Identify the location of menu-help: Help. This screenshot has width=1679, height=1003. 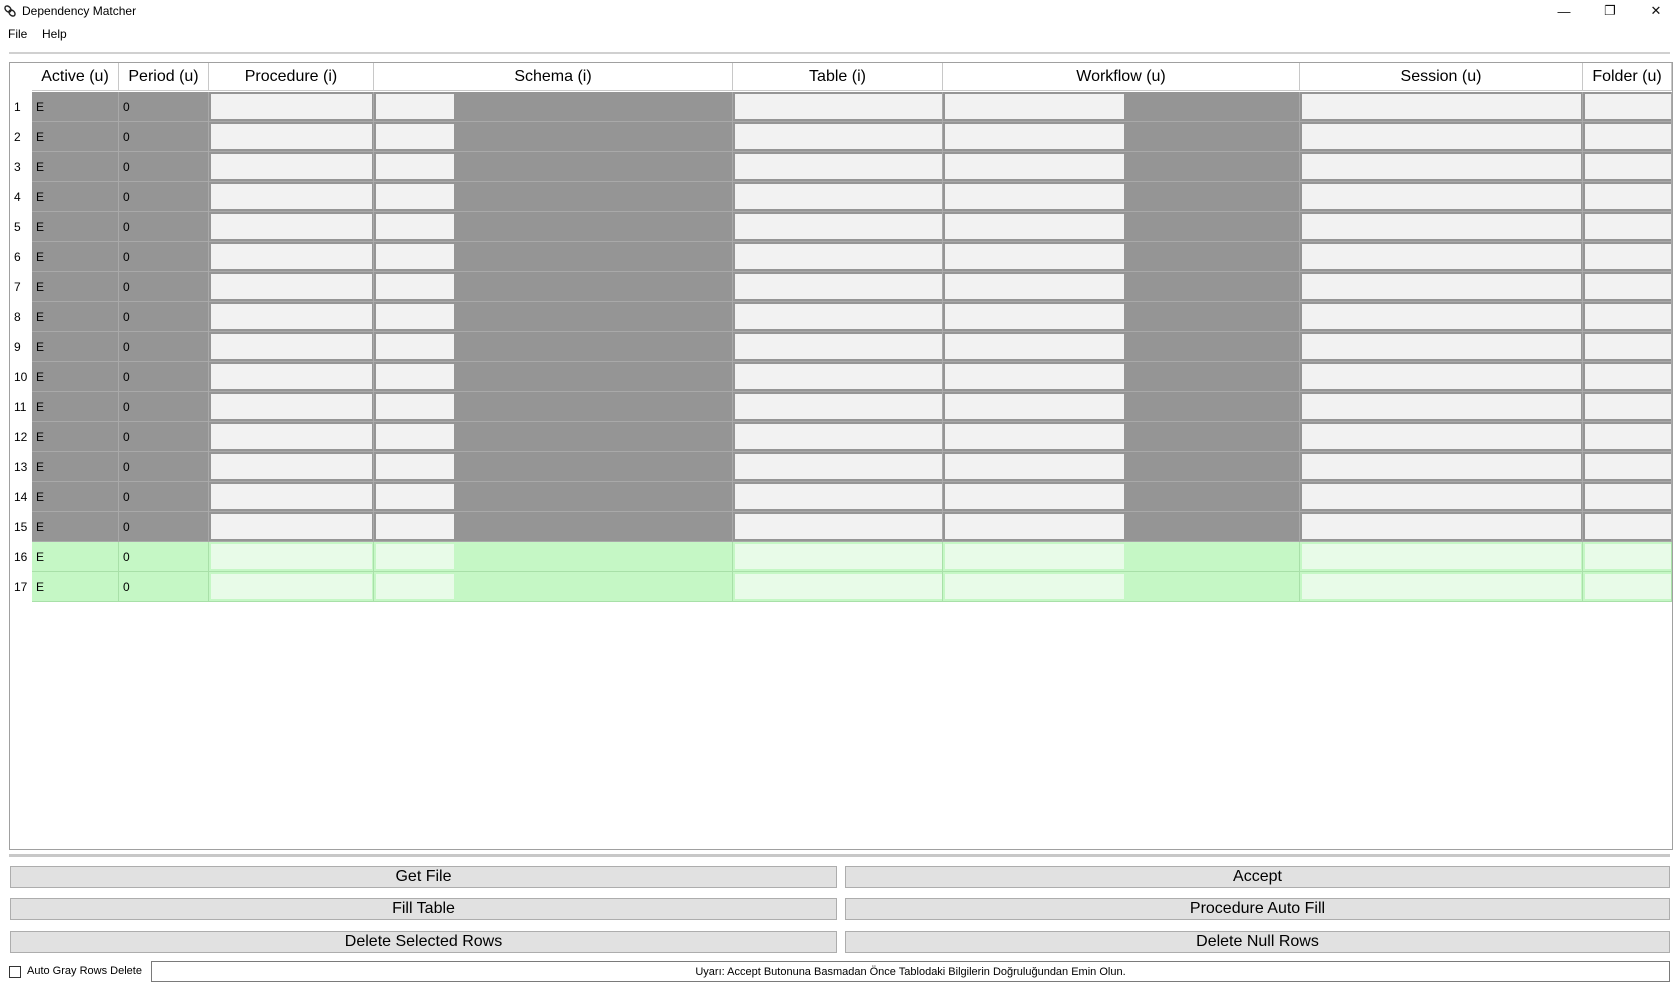
(54, 34).